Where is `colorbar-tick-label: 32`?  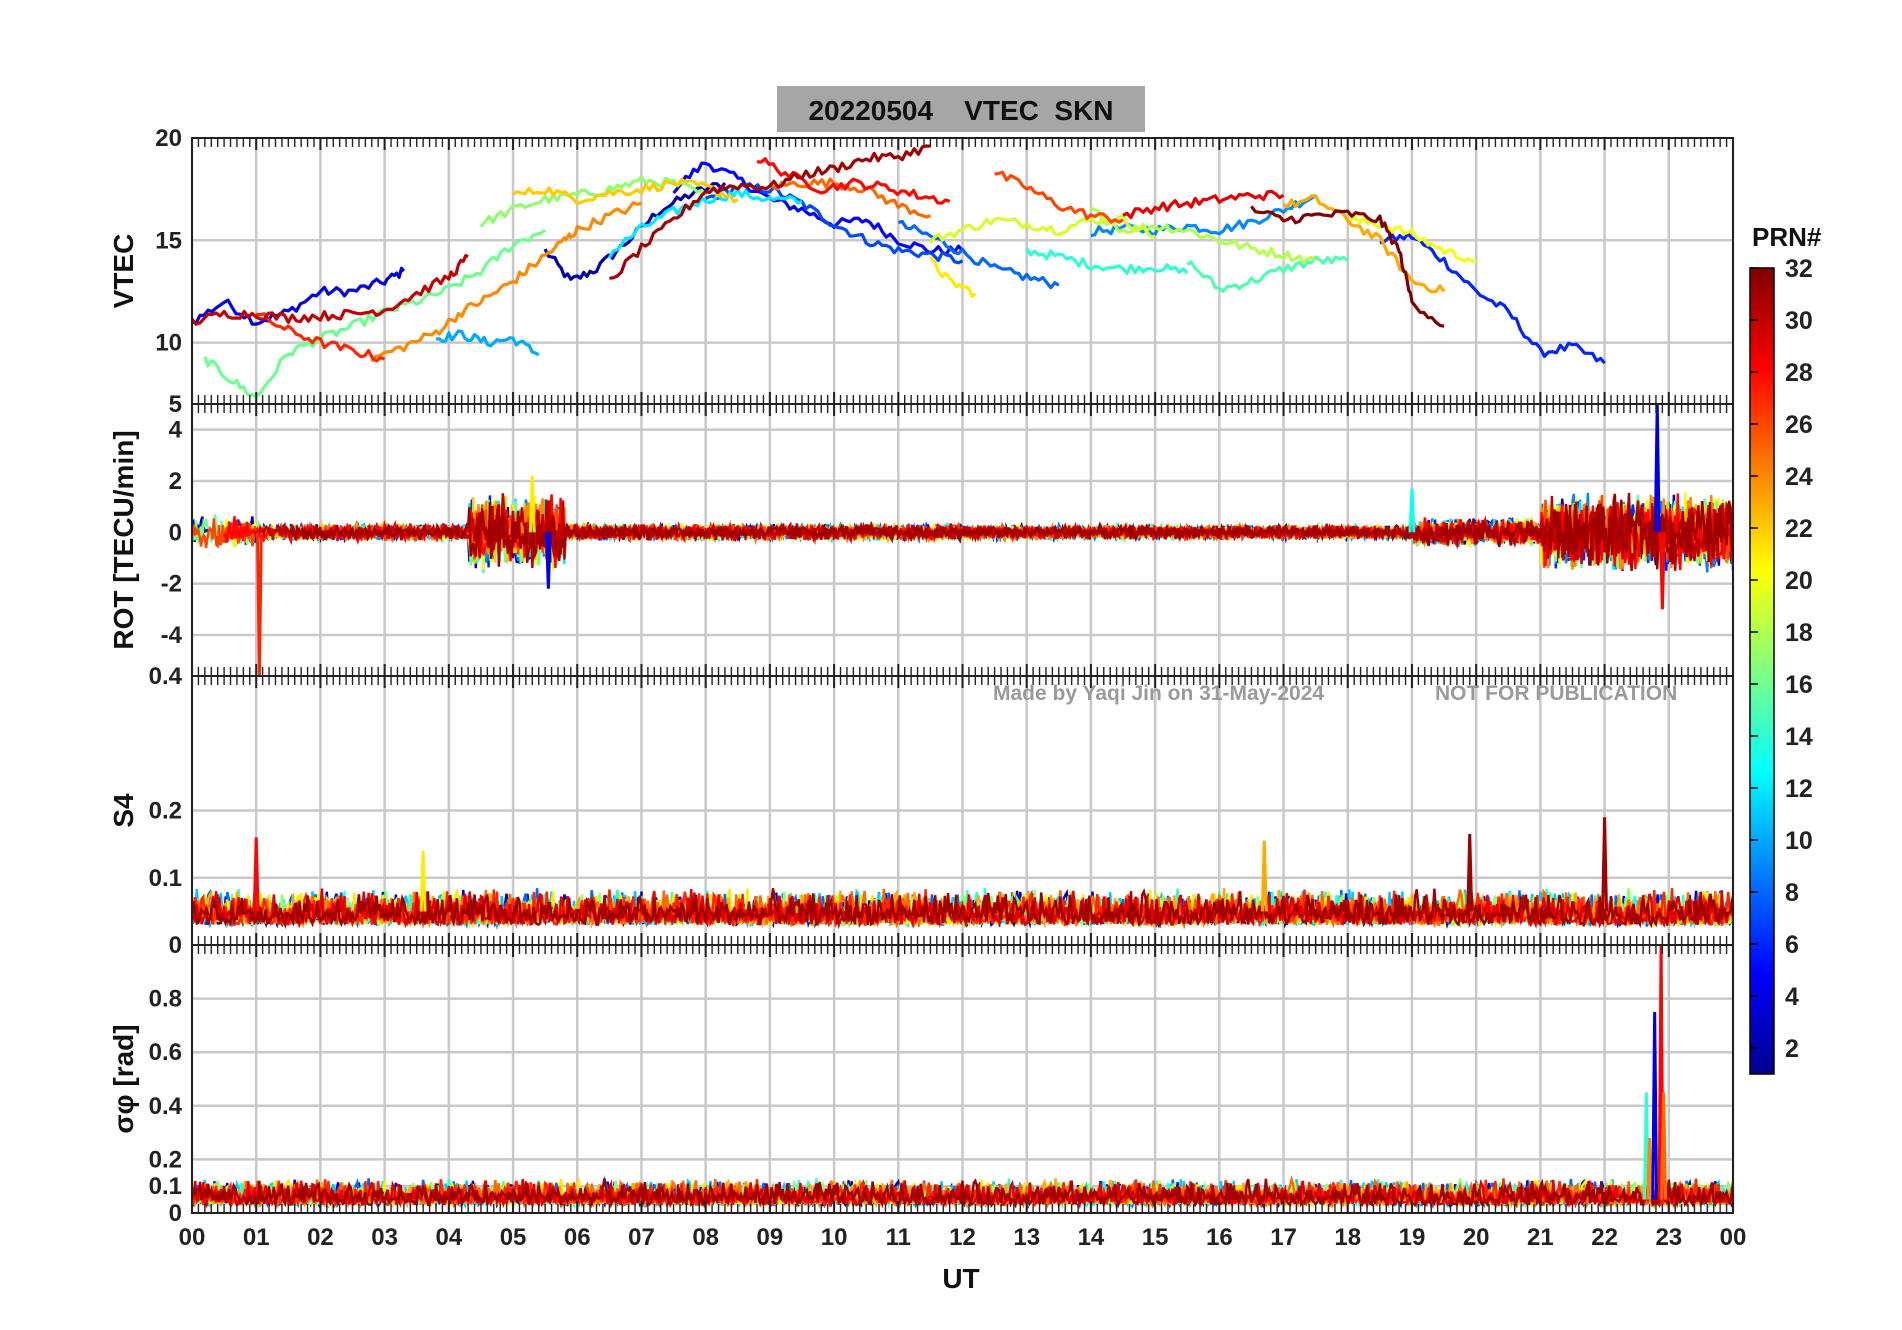
colorbar-tick-label: 32 is located at coordinates (1799, 269).